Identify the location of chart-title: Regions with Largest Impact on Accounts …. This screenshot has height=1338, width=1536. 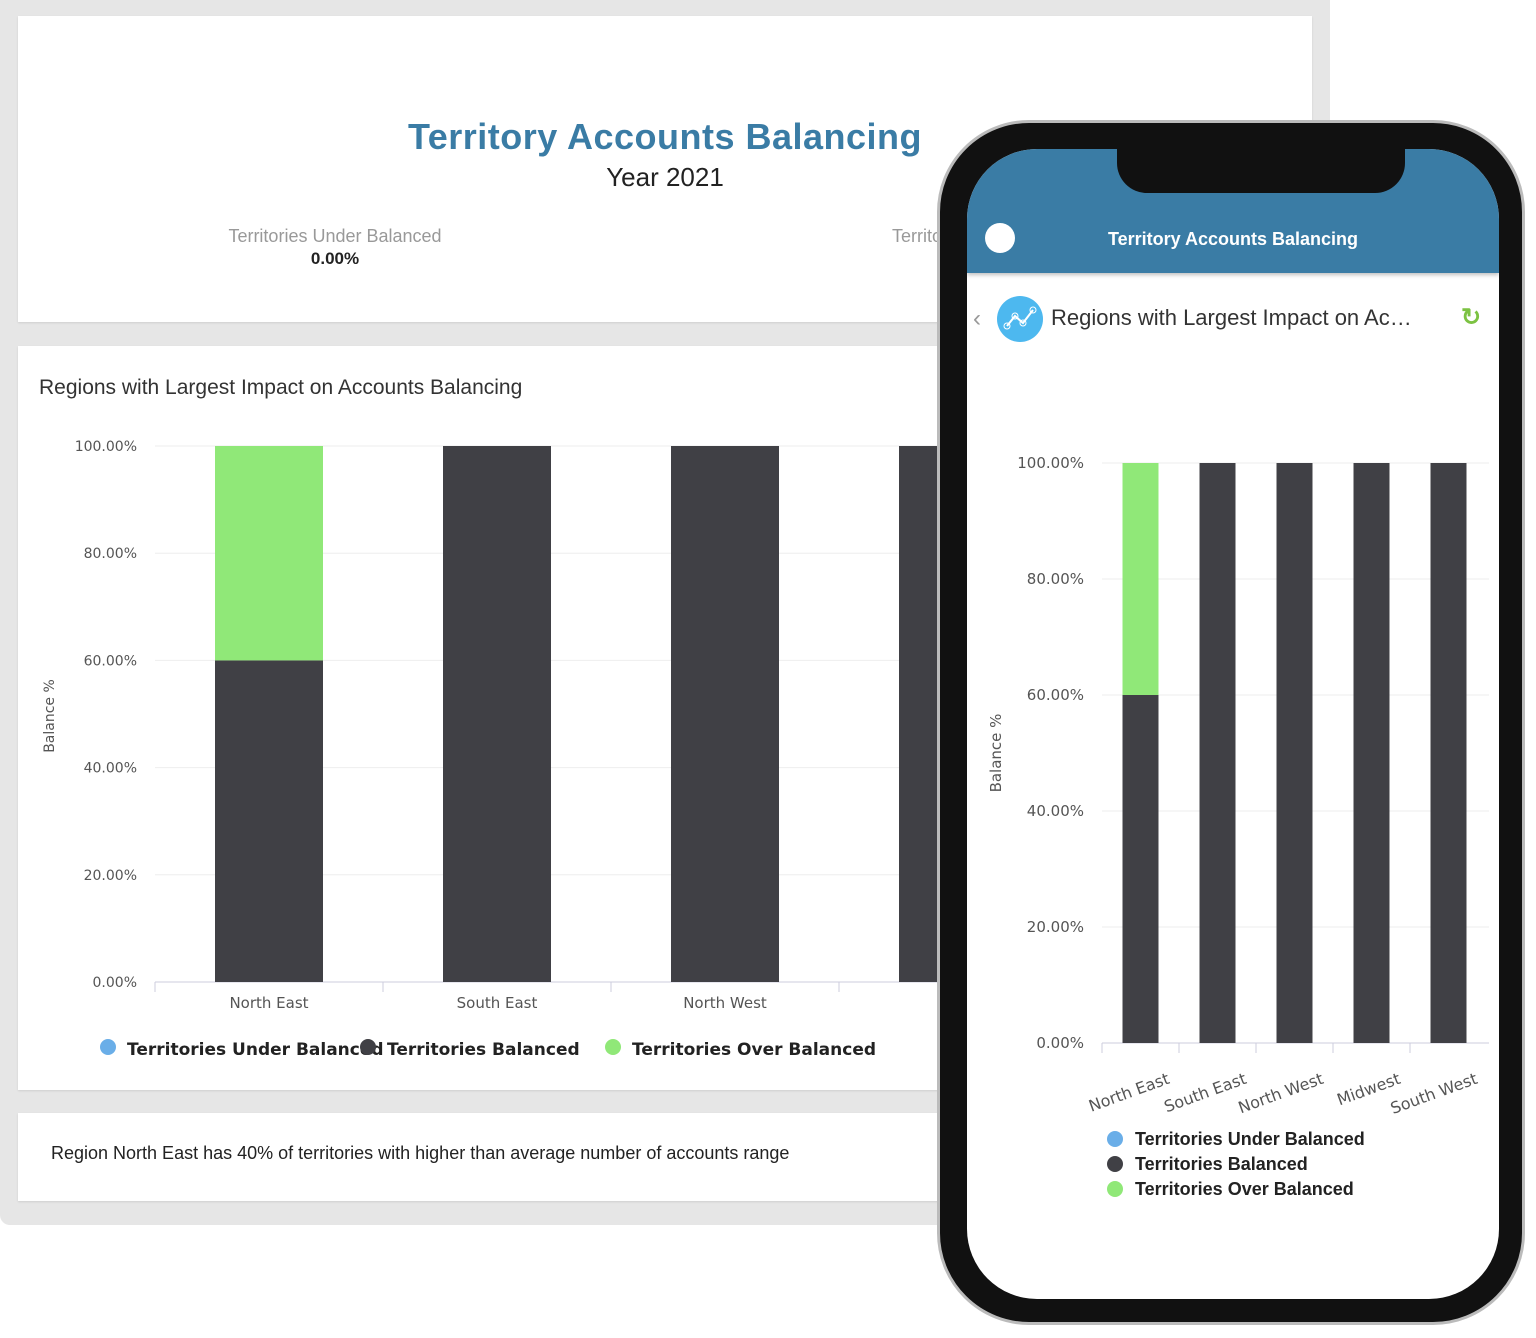
(281, 387).